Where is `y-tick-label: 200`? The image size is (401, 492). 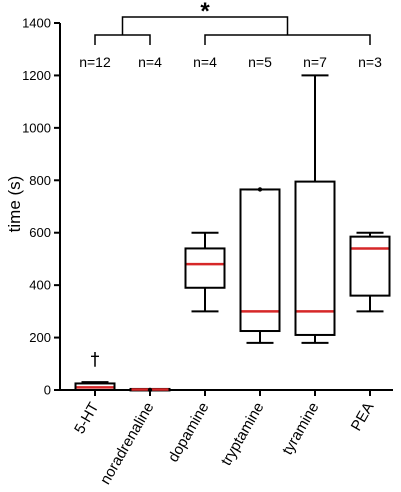
y-tick-label: 200 is located at coordinates (40, 337).